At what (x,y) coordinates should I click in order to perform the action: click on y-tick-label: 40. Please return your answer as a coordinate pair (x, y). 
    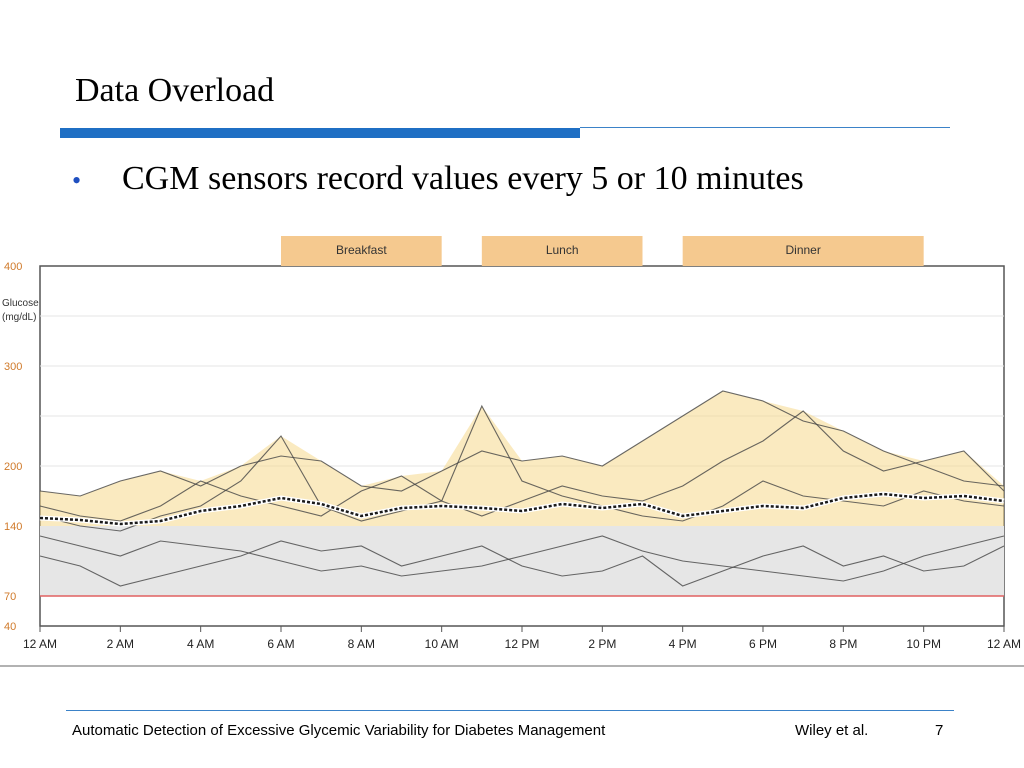
    Looking at the image, I should click on (10, 627).